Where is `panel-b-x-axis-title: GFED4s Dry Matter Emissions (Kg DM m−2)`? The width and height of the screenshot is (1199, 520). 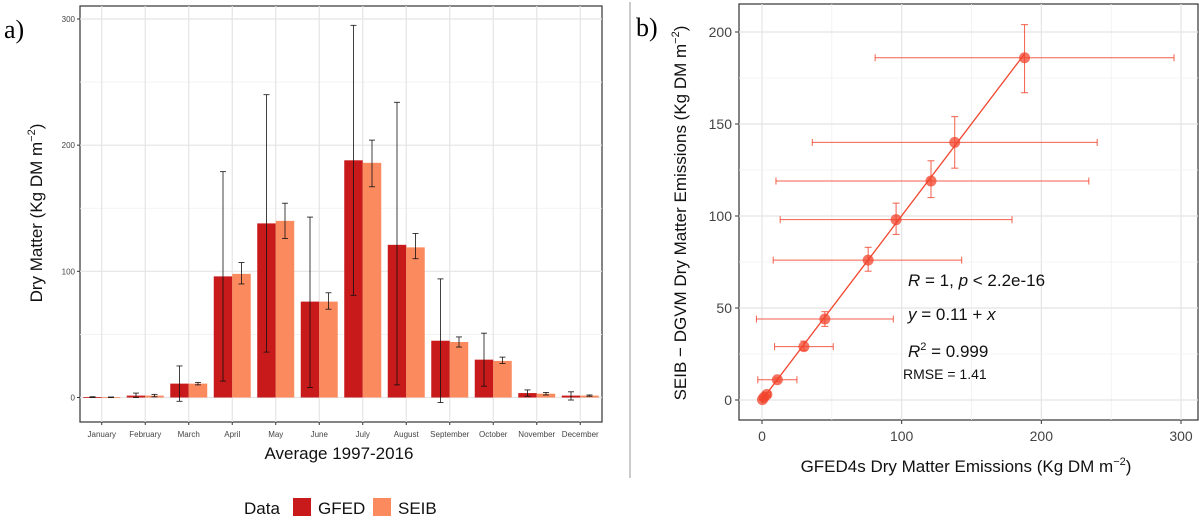 panel-b-x-axis-title: GFED4s Dry Matter Emissions (Kg DM m−2) is located at coordinates (966, 466).